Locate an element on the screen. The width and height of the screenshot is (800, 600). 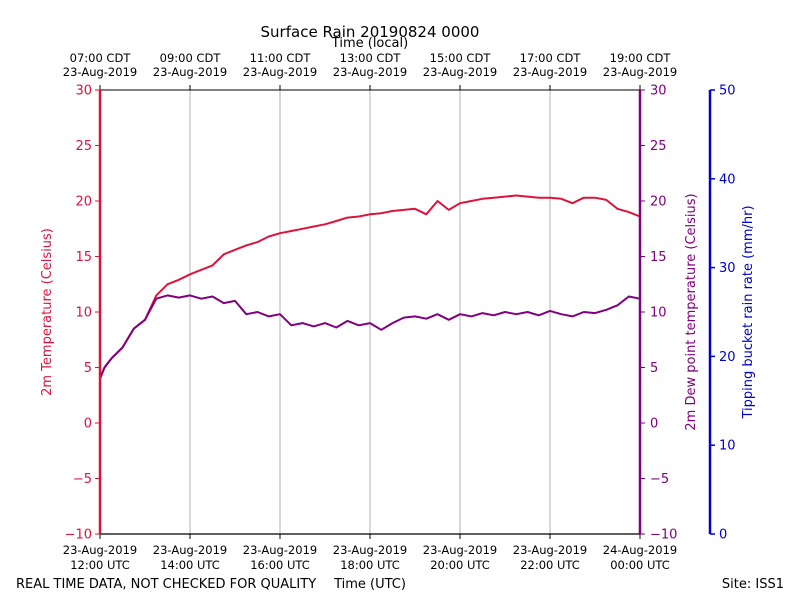
dewpoint-tick-label: 15 is located at coordinates (658, 257).